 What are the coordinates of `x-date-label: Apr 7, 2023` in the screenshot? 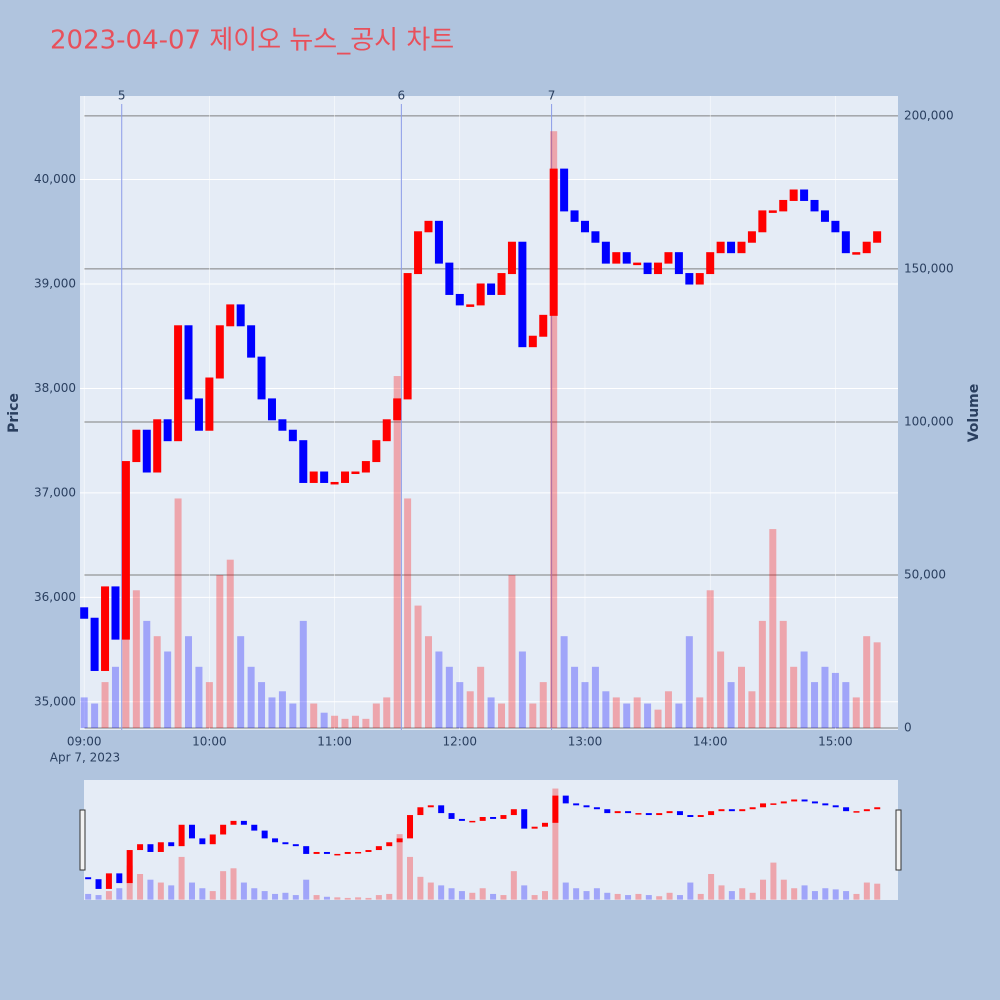 It's located at (85, 758).